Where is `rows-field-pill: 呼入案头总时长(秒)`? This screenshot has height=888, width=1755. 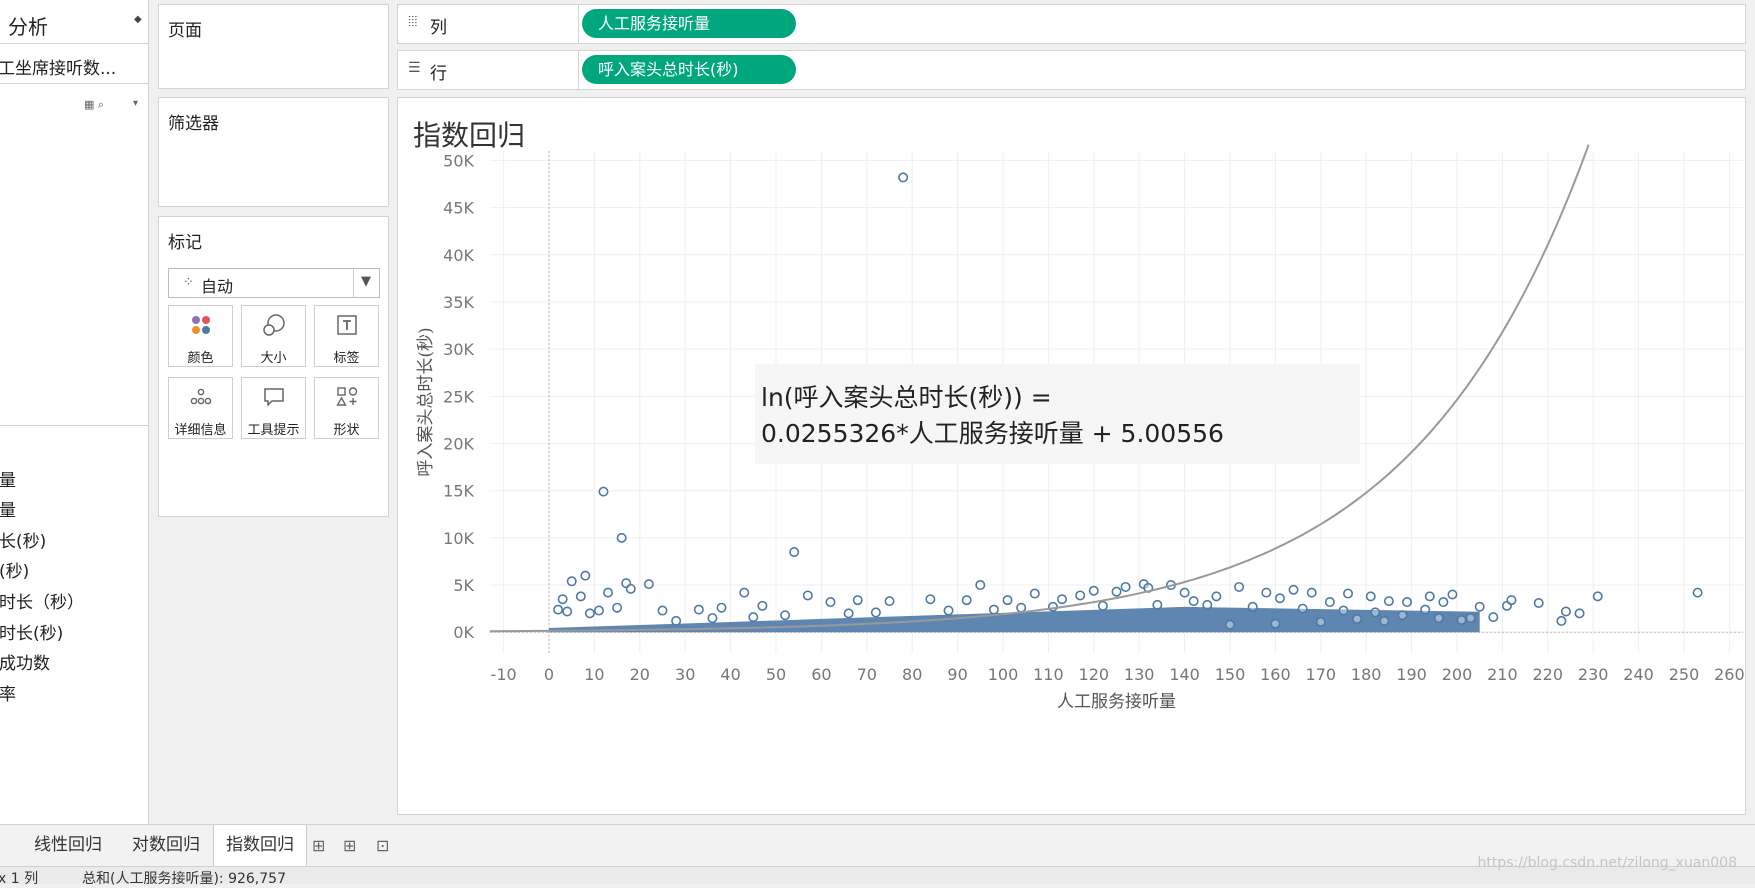 rows-field-pill: 呼入案头总时长(秒) is located at coordinates (689, 69).